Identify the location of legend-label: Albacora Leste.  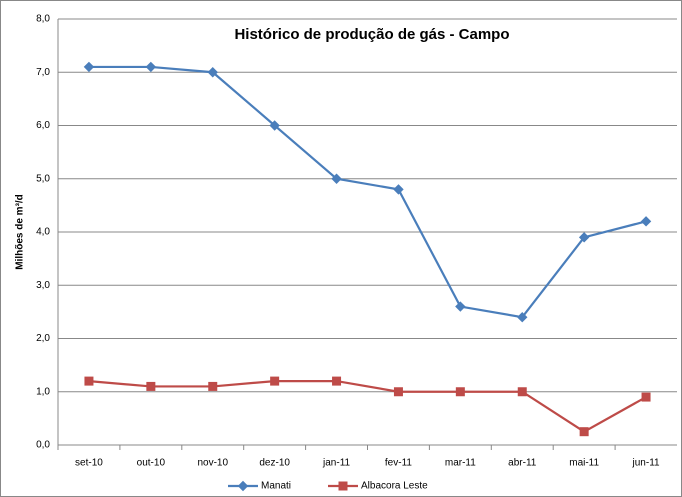
(394, 486).